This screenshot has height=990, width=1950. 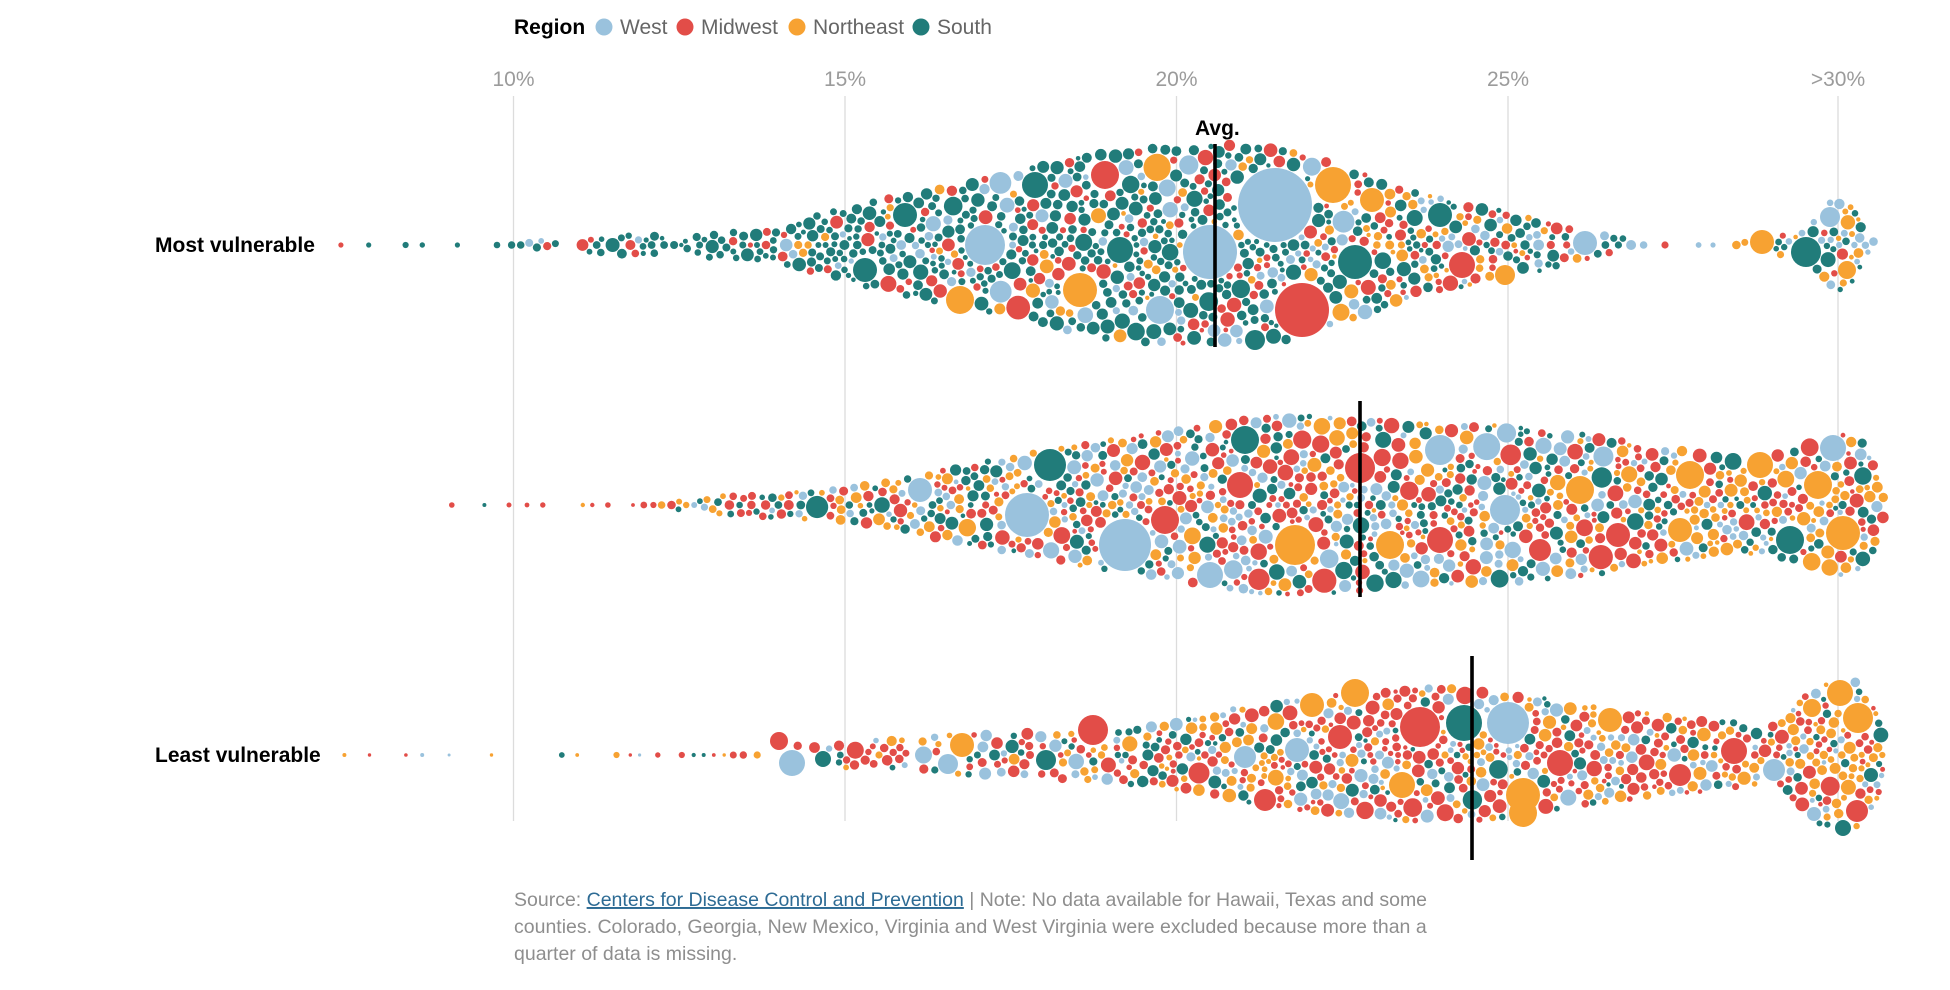 I want to click on svg-text: Midwest, so click(x=739, y=27).